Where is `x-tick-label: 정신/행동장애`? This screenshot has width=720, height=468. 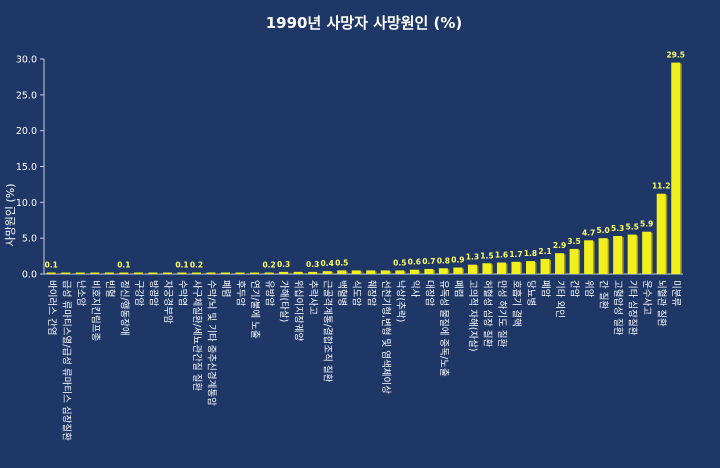
x-tick-label: 정신/행동장애 is located at coordinates (124, 308).